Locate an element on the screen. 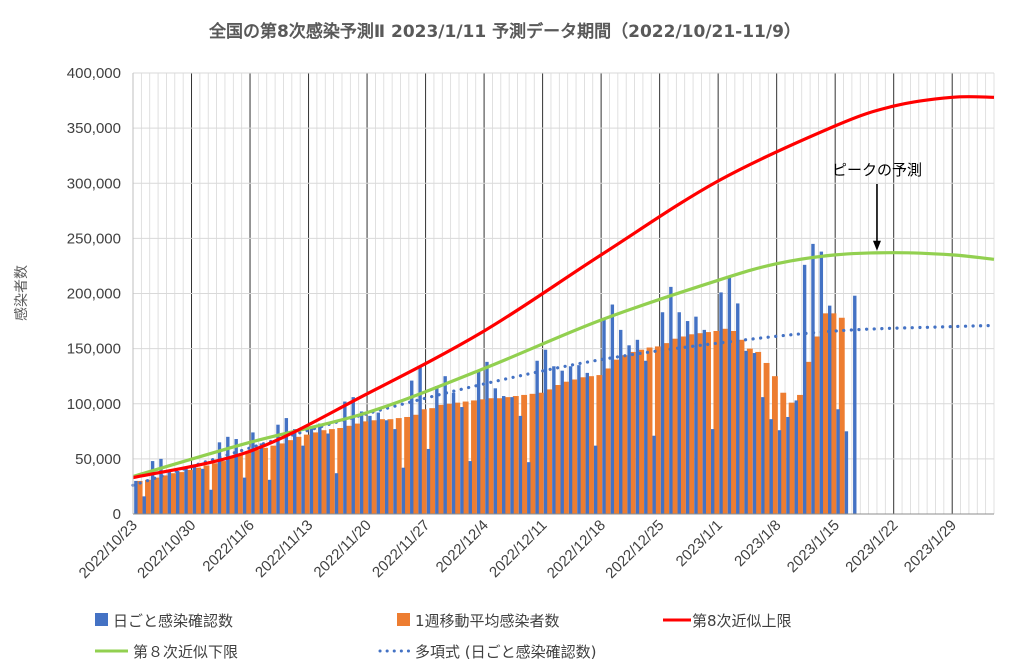 This screenshot has height=666, width=1023. legend-label-upper: 第8次近似上限 is located at coordinates (742, 621).